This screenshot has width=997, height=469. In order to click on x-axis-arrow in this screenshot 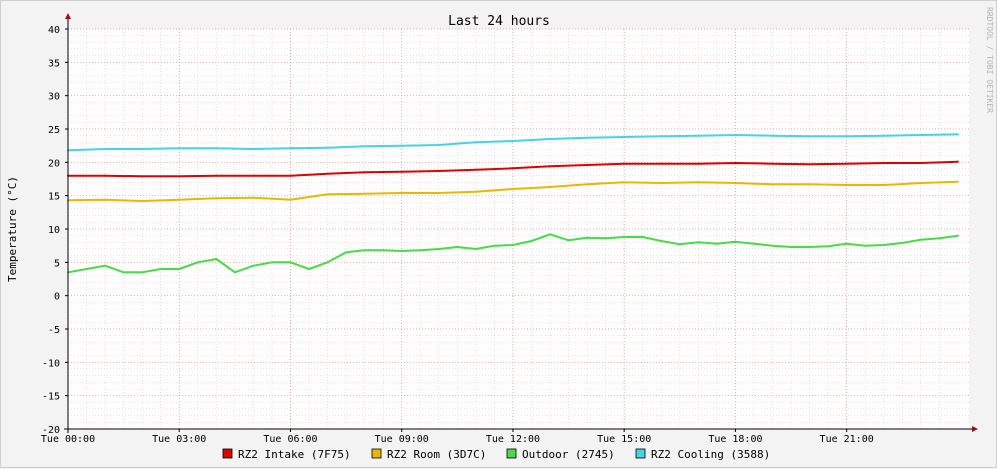, I will do `click(975, 429)`.